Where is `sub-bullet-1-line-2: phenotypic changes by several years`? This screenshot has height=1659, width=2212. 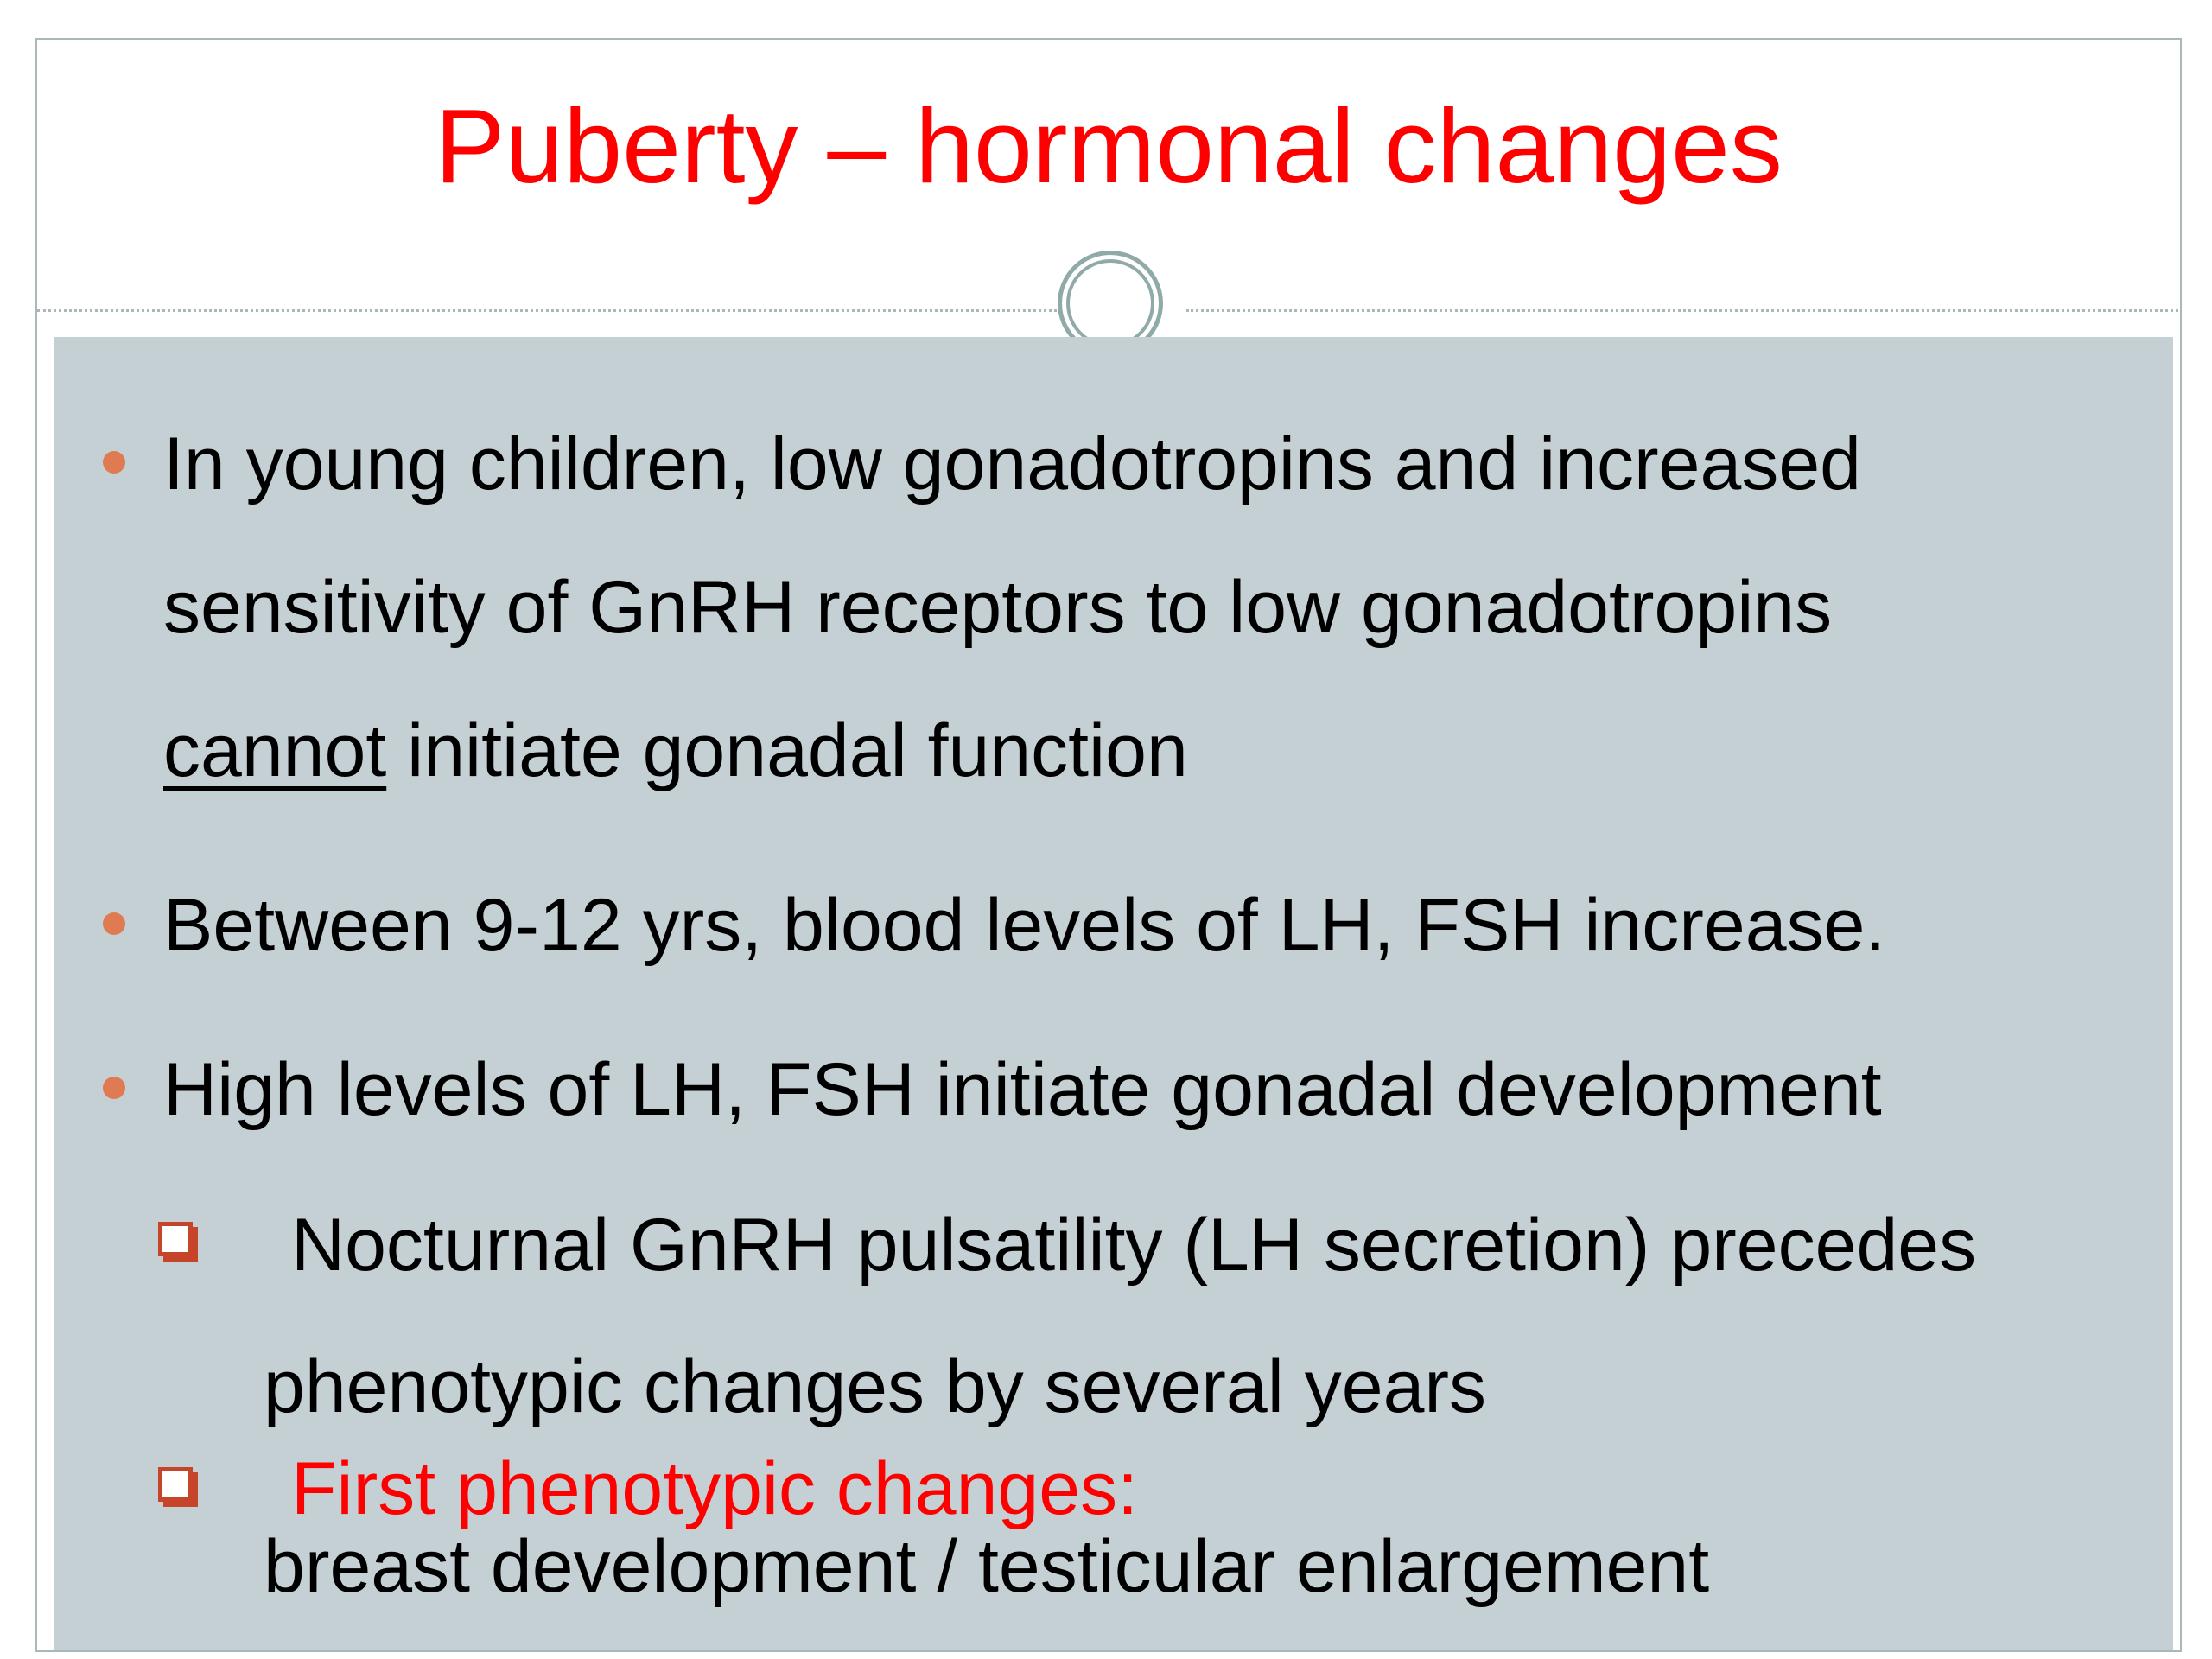 sub-bullet-1-line-2: phenotypic changes by several years is located at coordinates (875, 1386).